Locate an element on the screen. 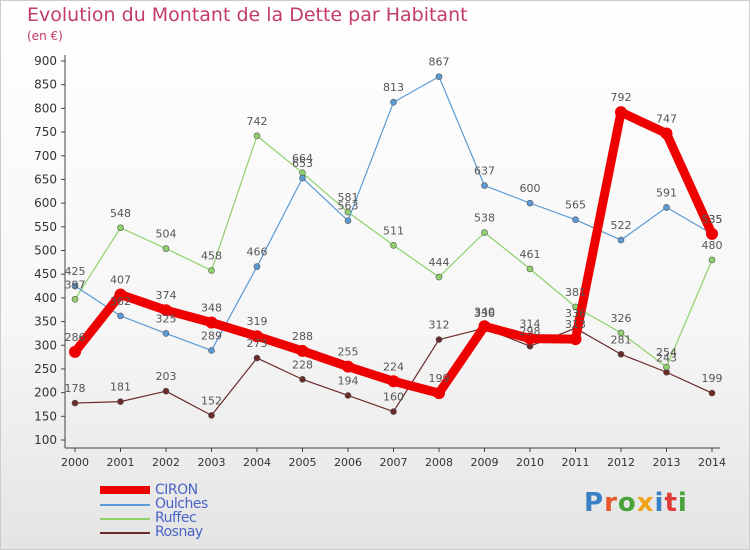 The image size is (750, 550). x-tick-label: 2004 is located at coordinates (257, 462).